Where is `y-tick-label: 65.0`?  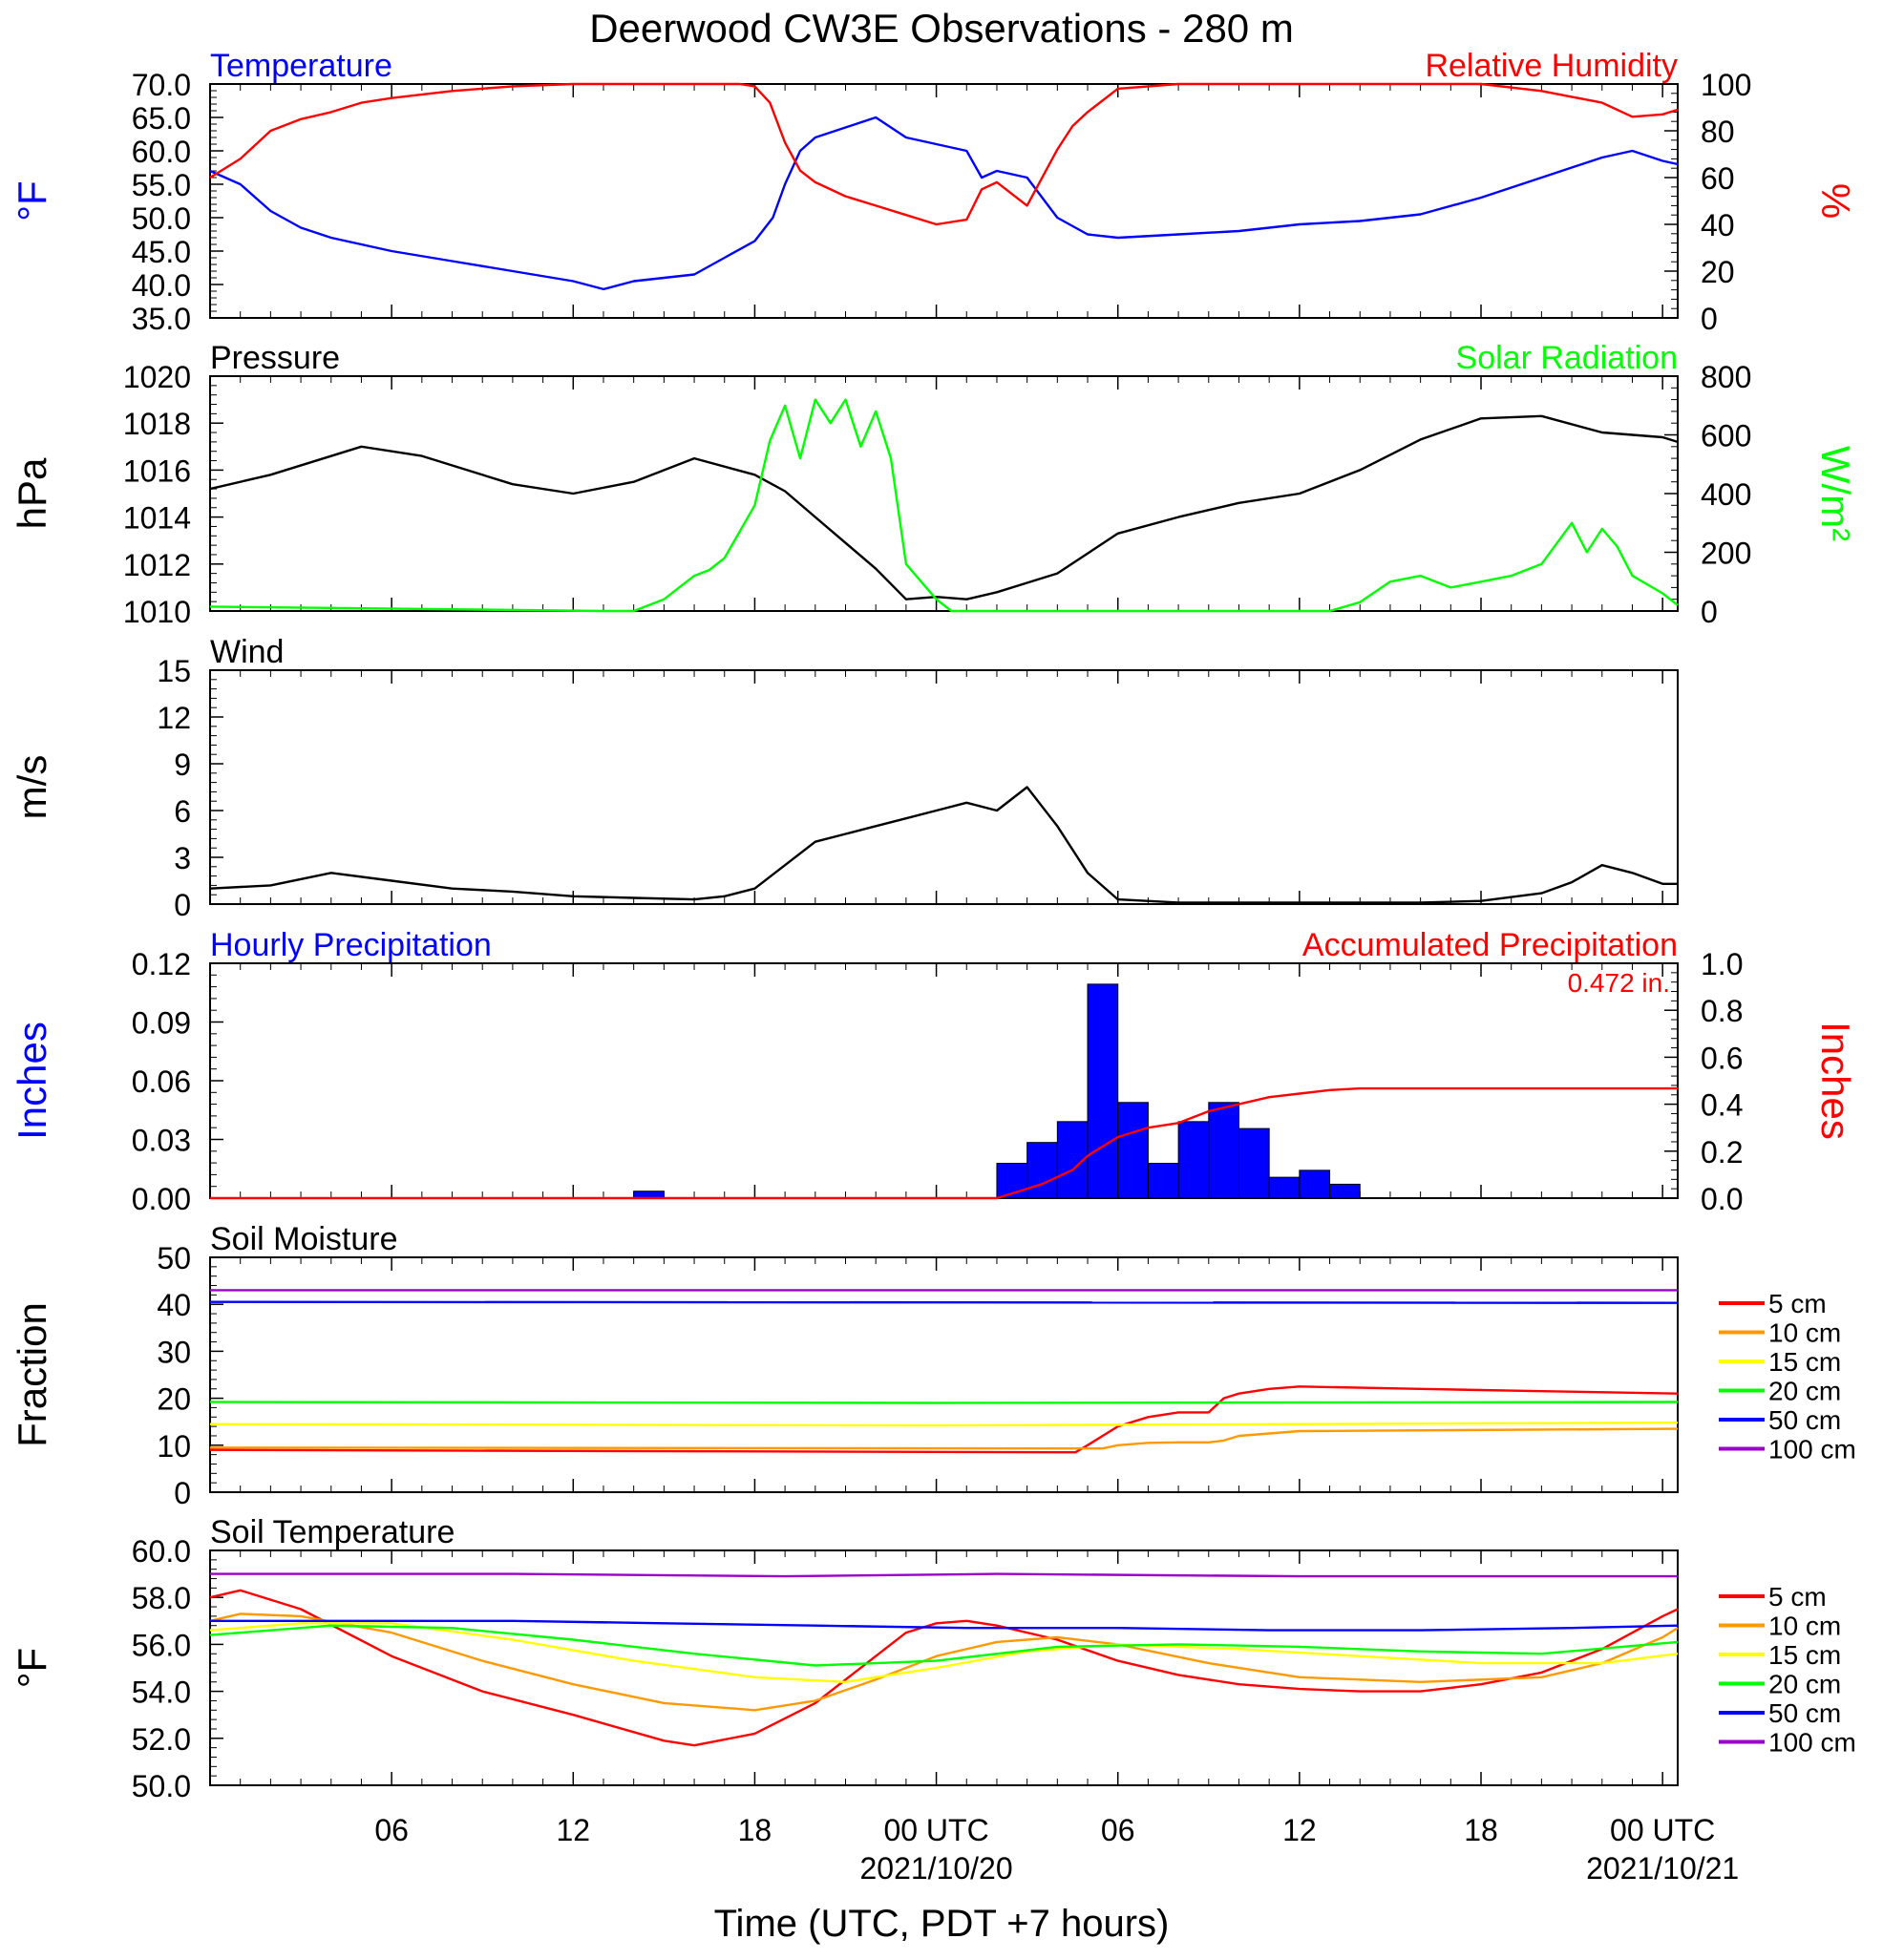 y-tick-label: 65.0 is located at coordinates (161, 118).